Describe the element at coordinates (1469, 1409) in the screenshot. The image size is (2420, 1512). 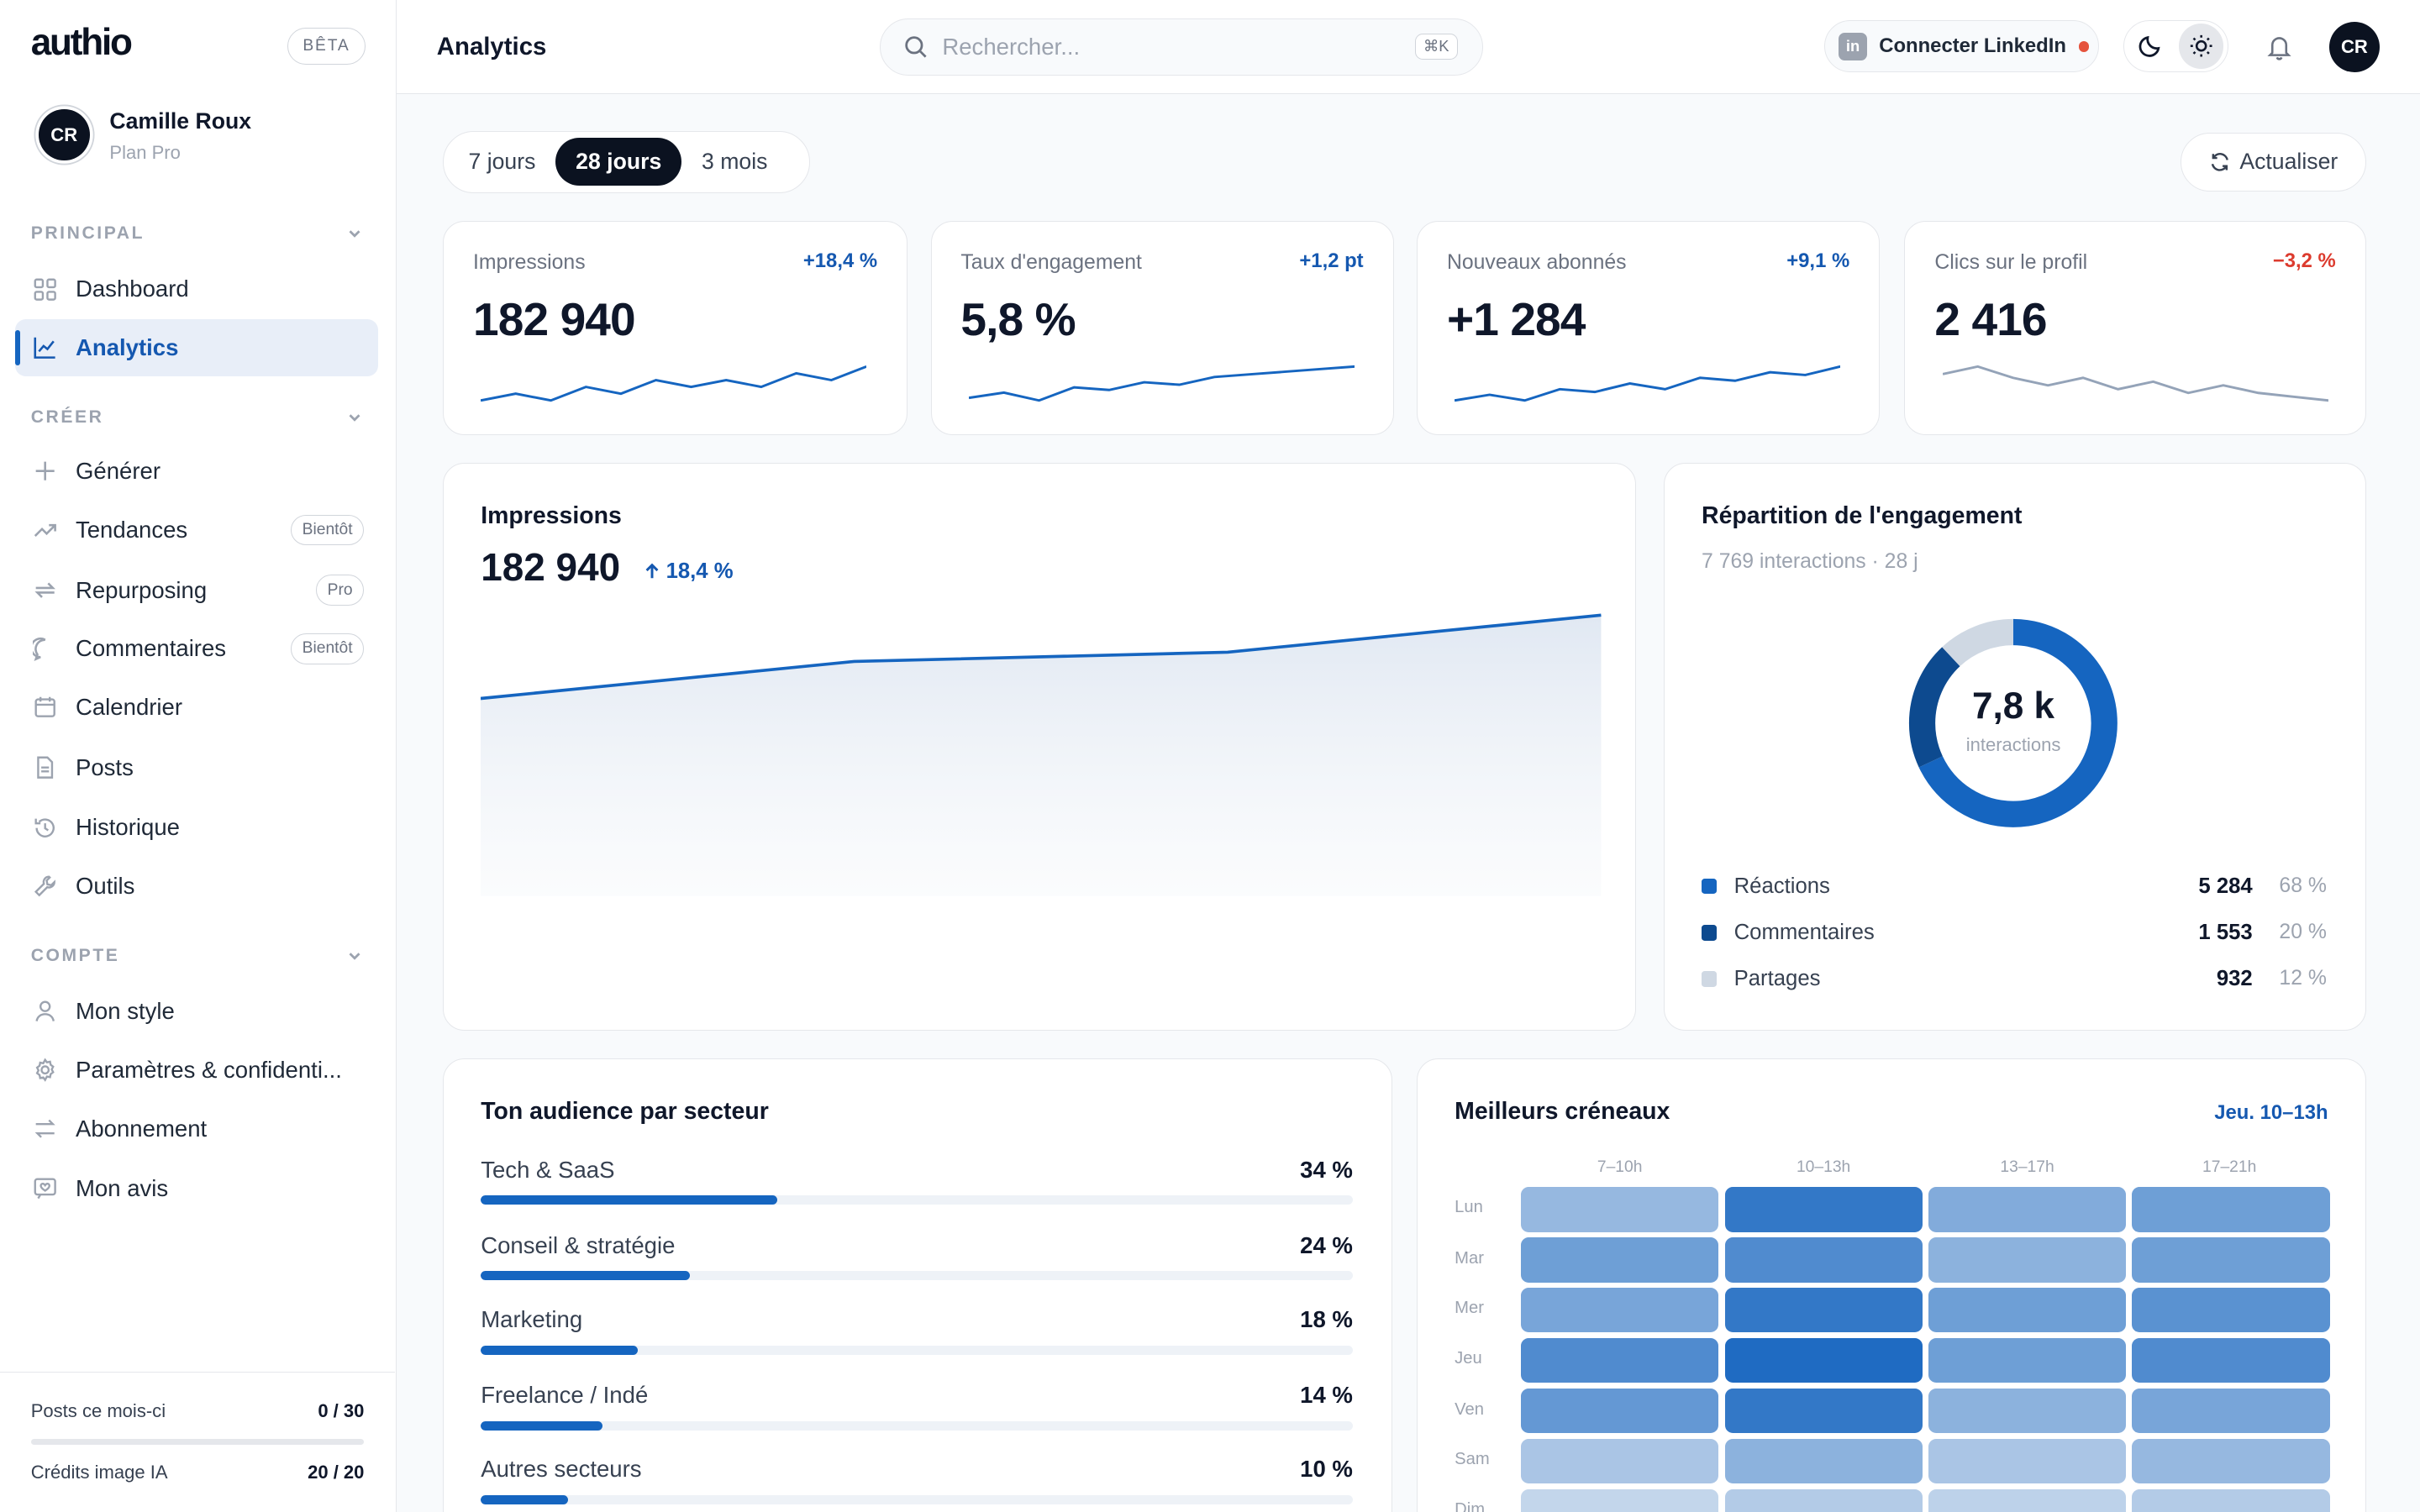
I see `heatmap-day-label: Ven` at that location.